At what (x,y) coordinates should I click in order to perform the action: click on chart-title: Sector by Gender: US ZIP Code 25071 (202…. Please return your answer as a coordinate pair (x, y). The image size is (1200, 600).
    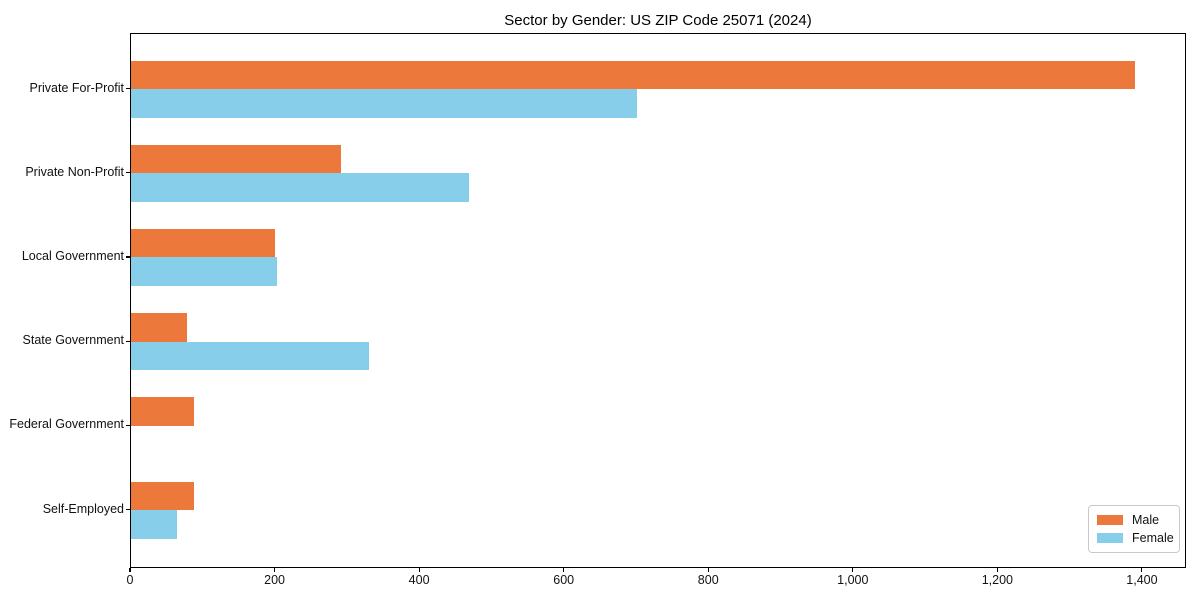
    Looking at the image, I should click on (658, 20).